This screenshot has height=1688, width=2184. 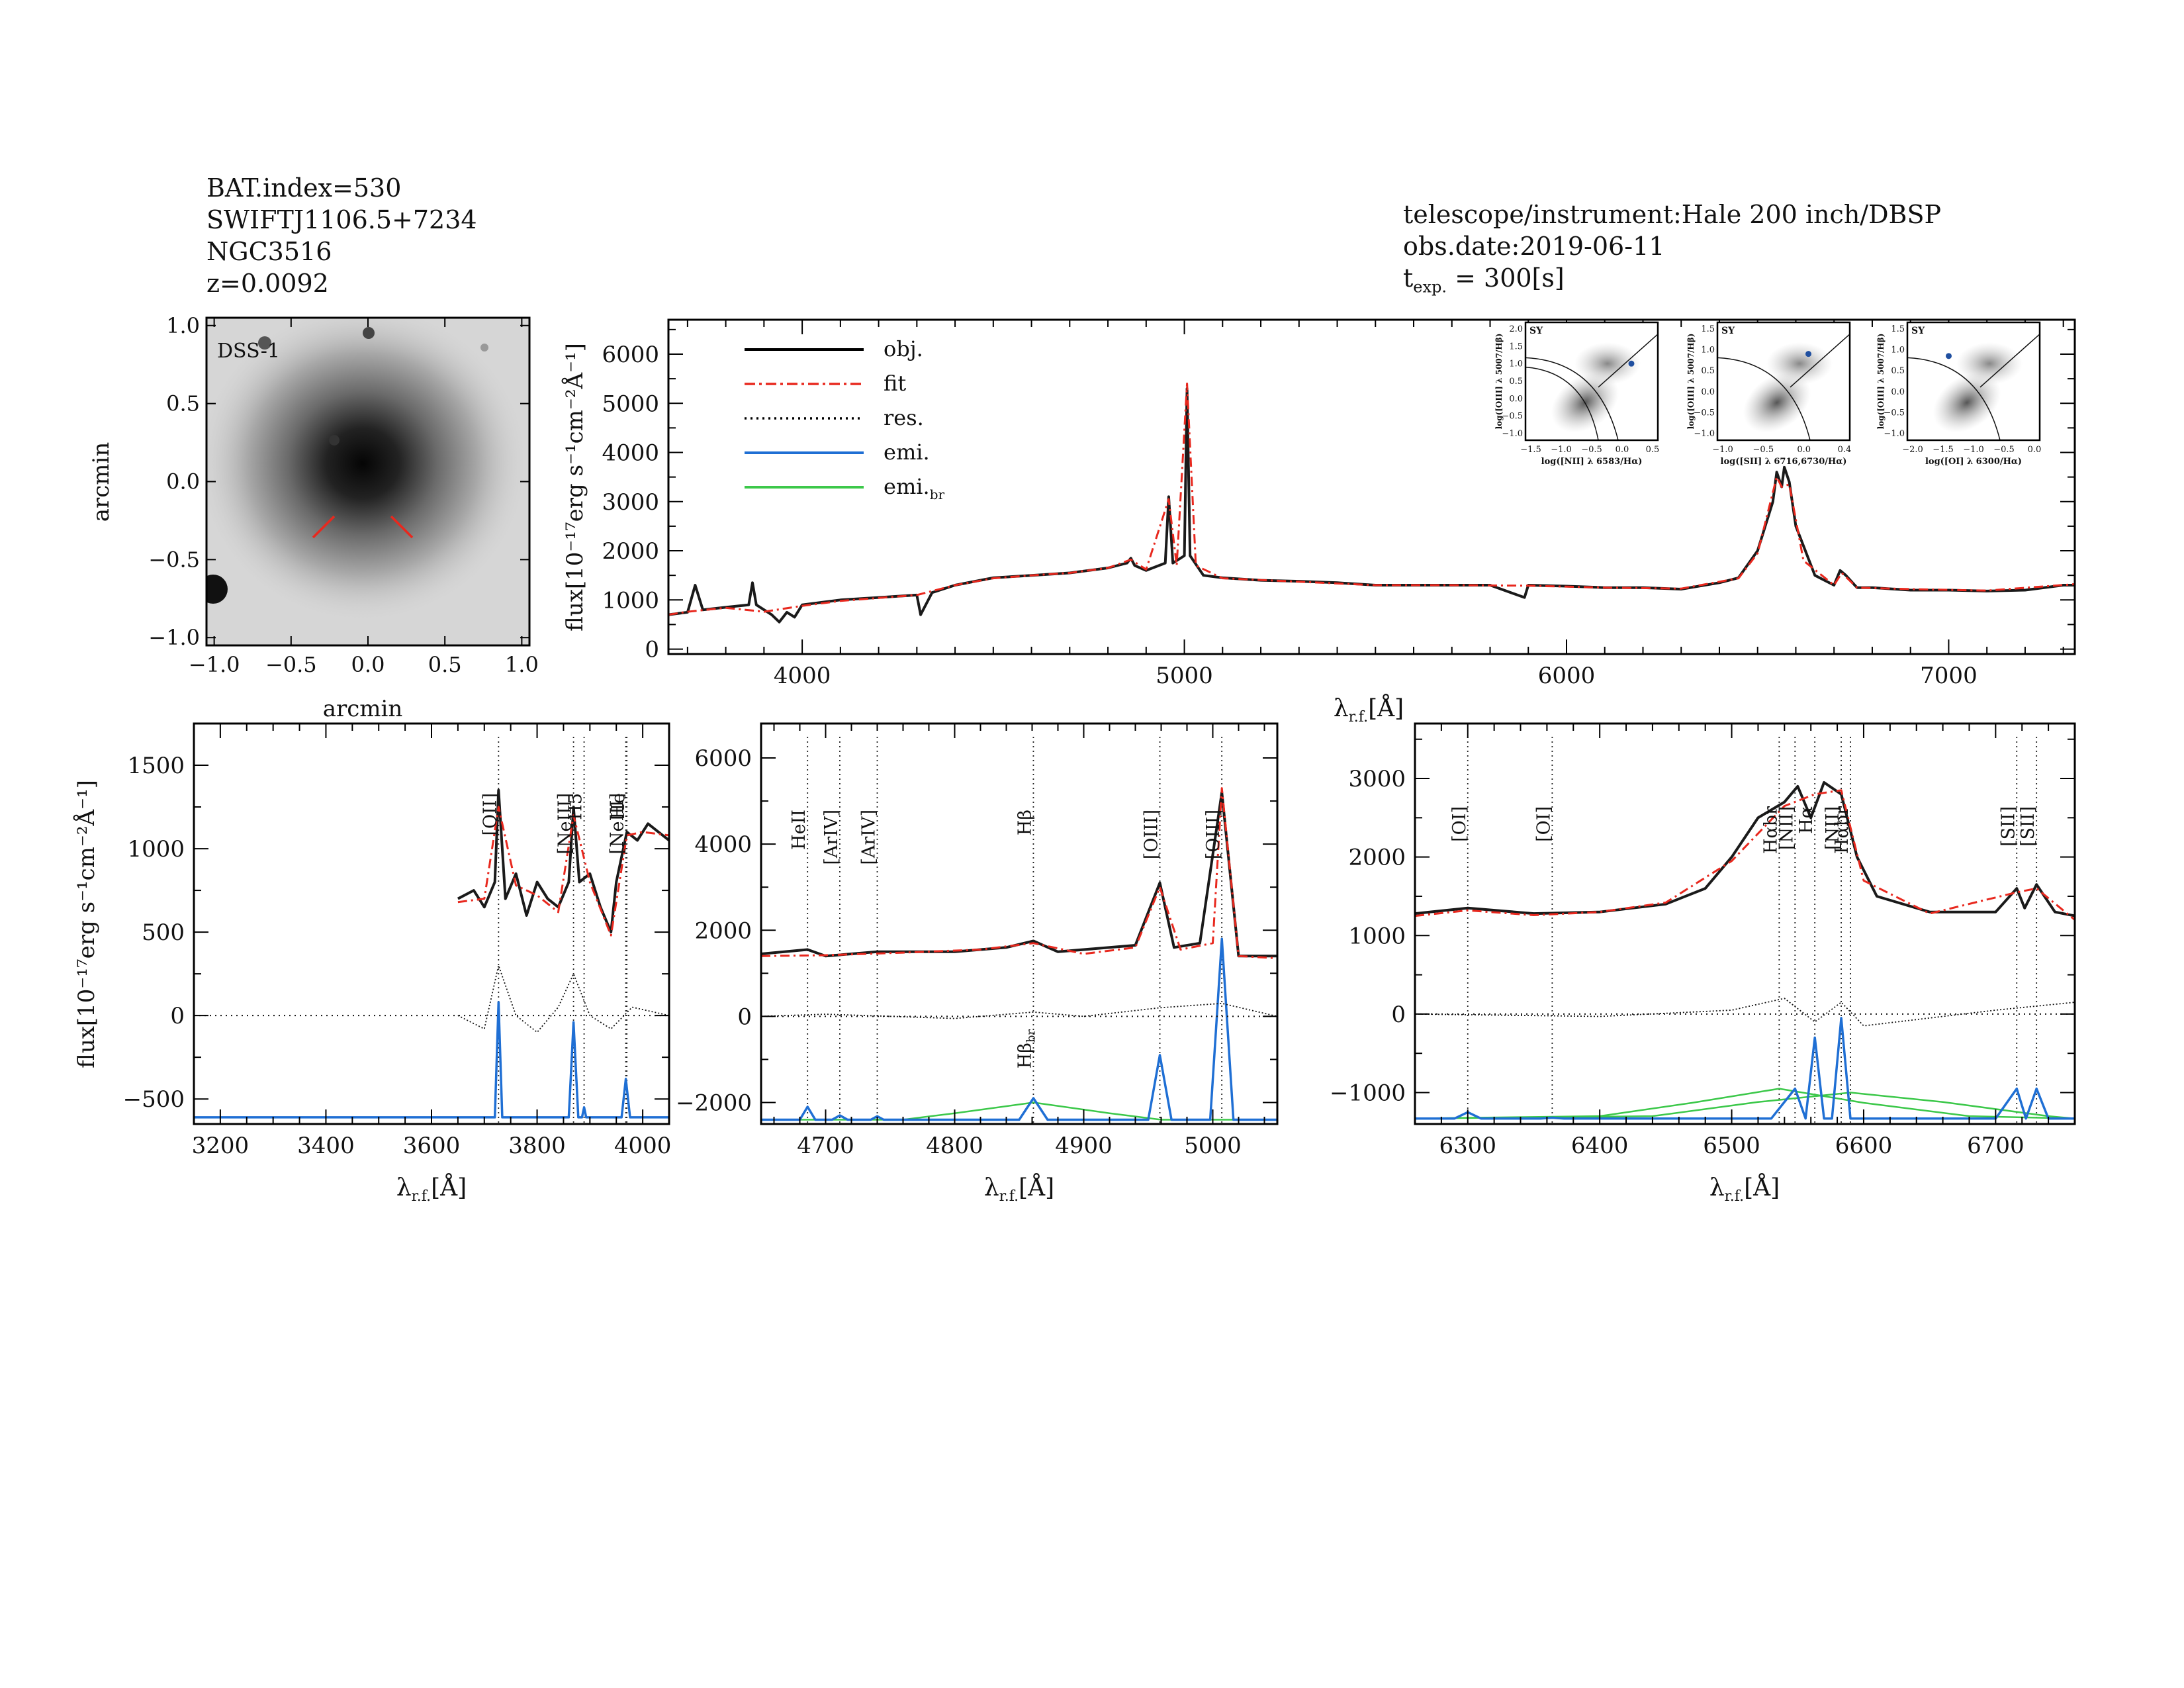 I want to click on dss-ytick-label: −1.0, so click(x=174, y=637).